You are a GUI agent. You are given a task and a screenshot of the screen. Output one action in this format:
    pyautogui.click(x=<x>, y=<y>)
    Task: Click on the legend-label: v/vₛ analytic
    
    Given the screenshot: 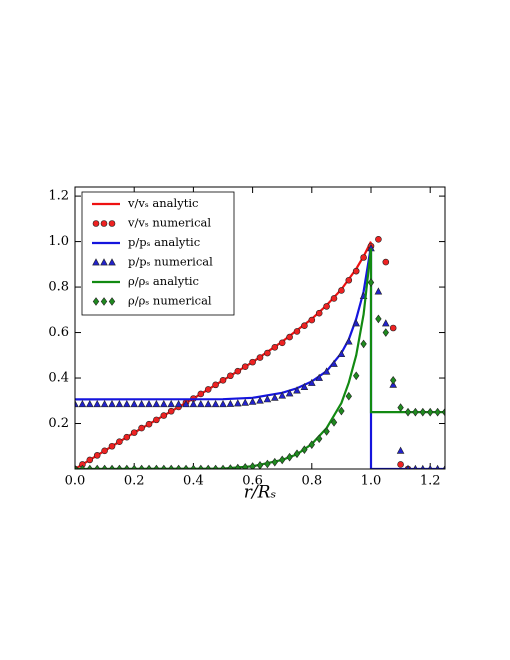 What is the action you would take?
    pyautogui.click(x=162, y=203)
    